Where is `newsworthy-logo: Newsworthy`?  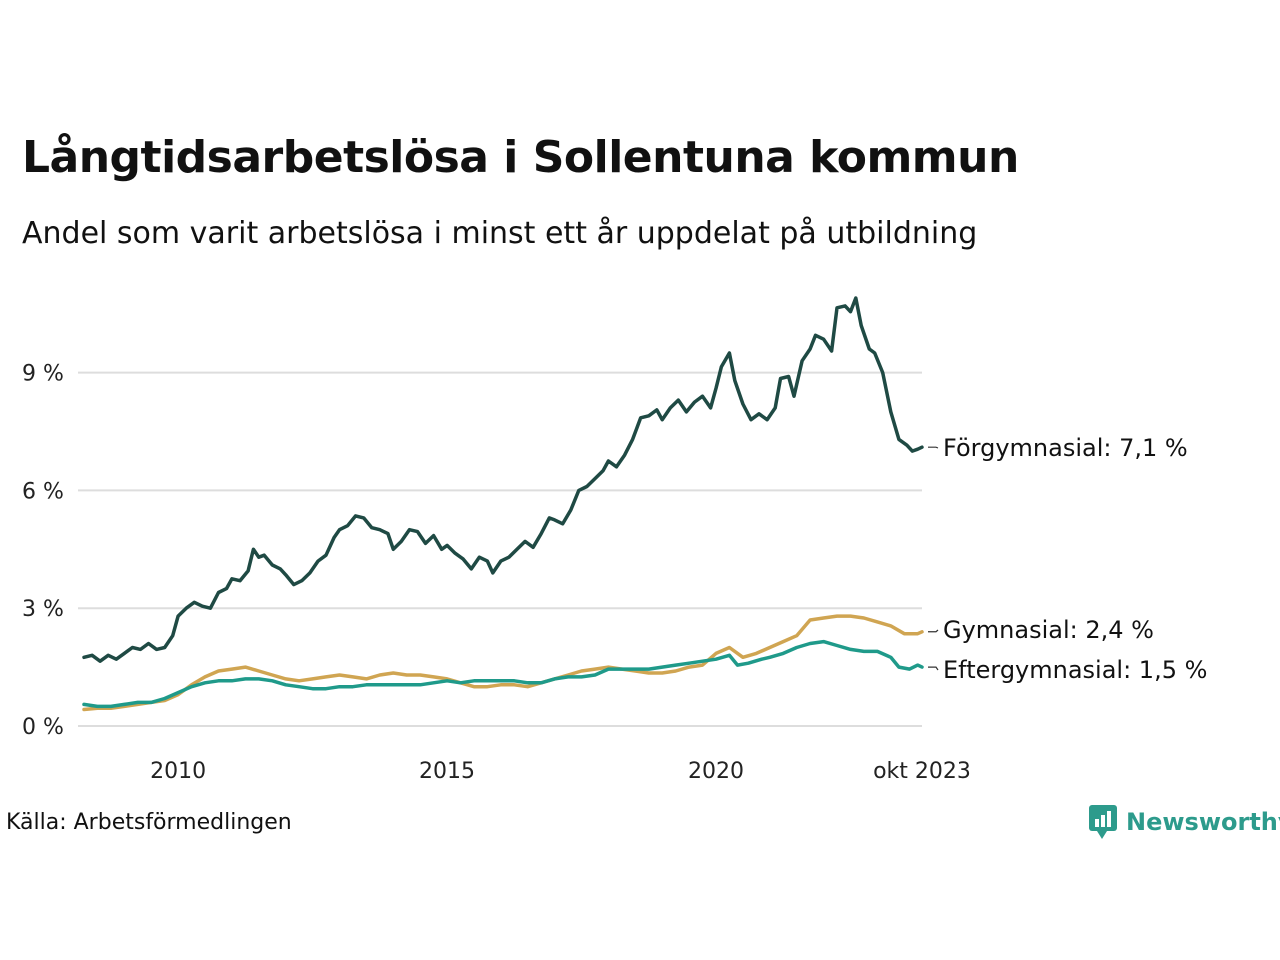
newsworthy-logo: Newsworthy is located at coordinates (1184, 822).